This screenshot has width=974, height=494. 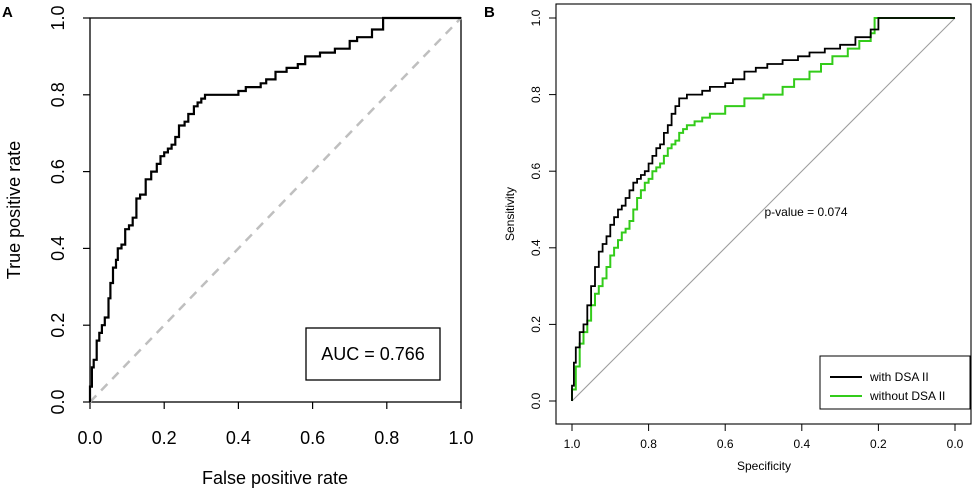 I want to click on panel-a-y-tick-label: 0.6, so click(x=58, y=171).